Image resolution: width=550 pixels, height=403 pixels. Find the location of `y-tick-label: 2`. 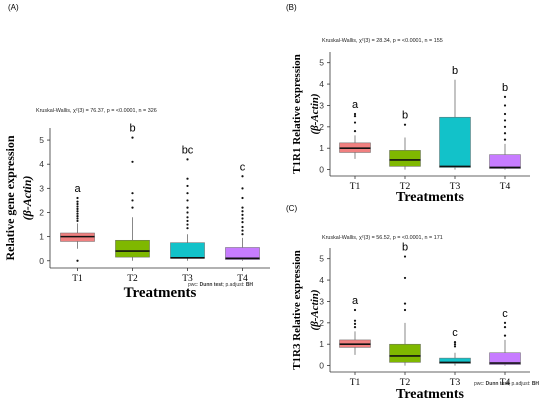

y-tick-label: 2 is located at coordinates (41, 212).